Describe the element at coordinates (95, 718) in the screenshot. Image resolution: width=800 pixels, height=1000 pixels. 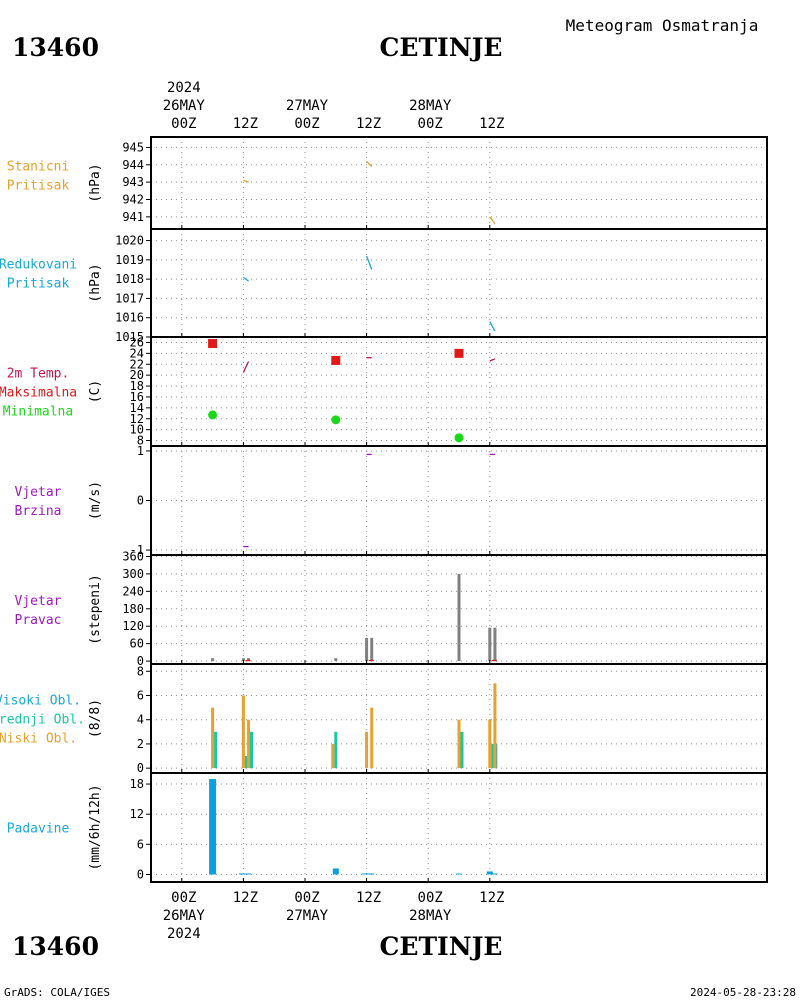
I see `panel-unit-label: (8/8)` at that location.